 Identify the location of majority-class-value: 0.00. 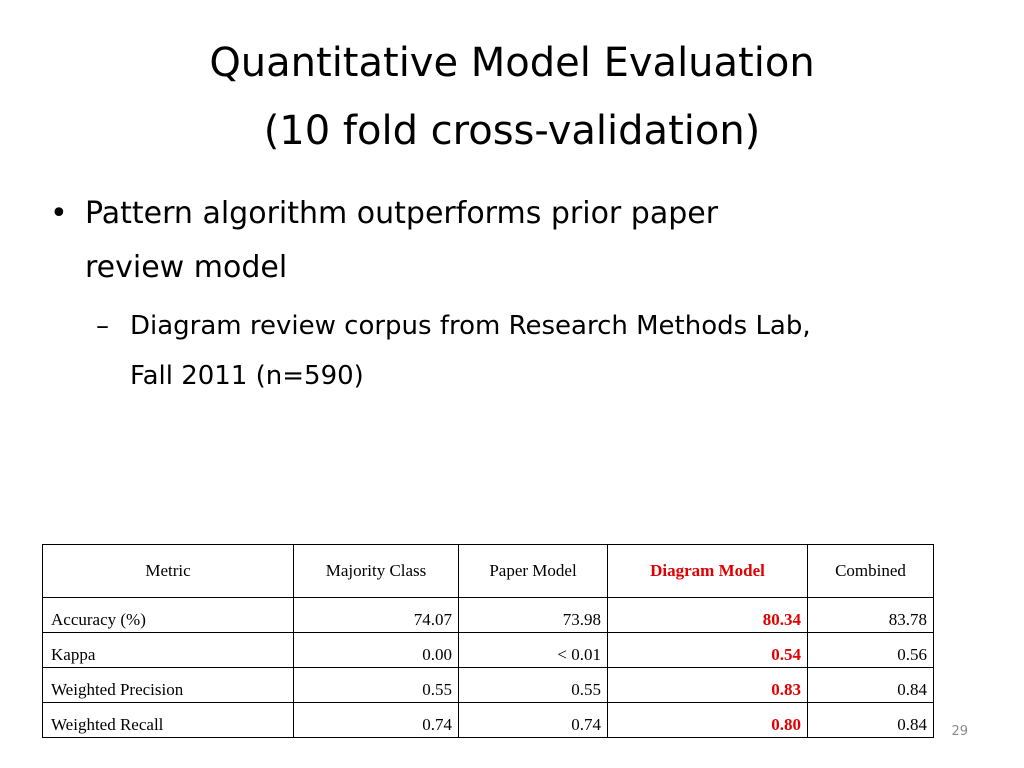
(376, 650).